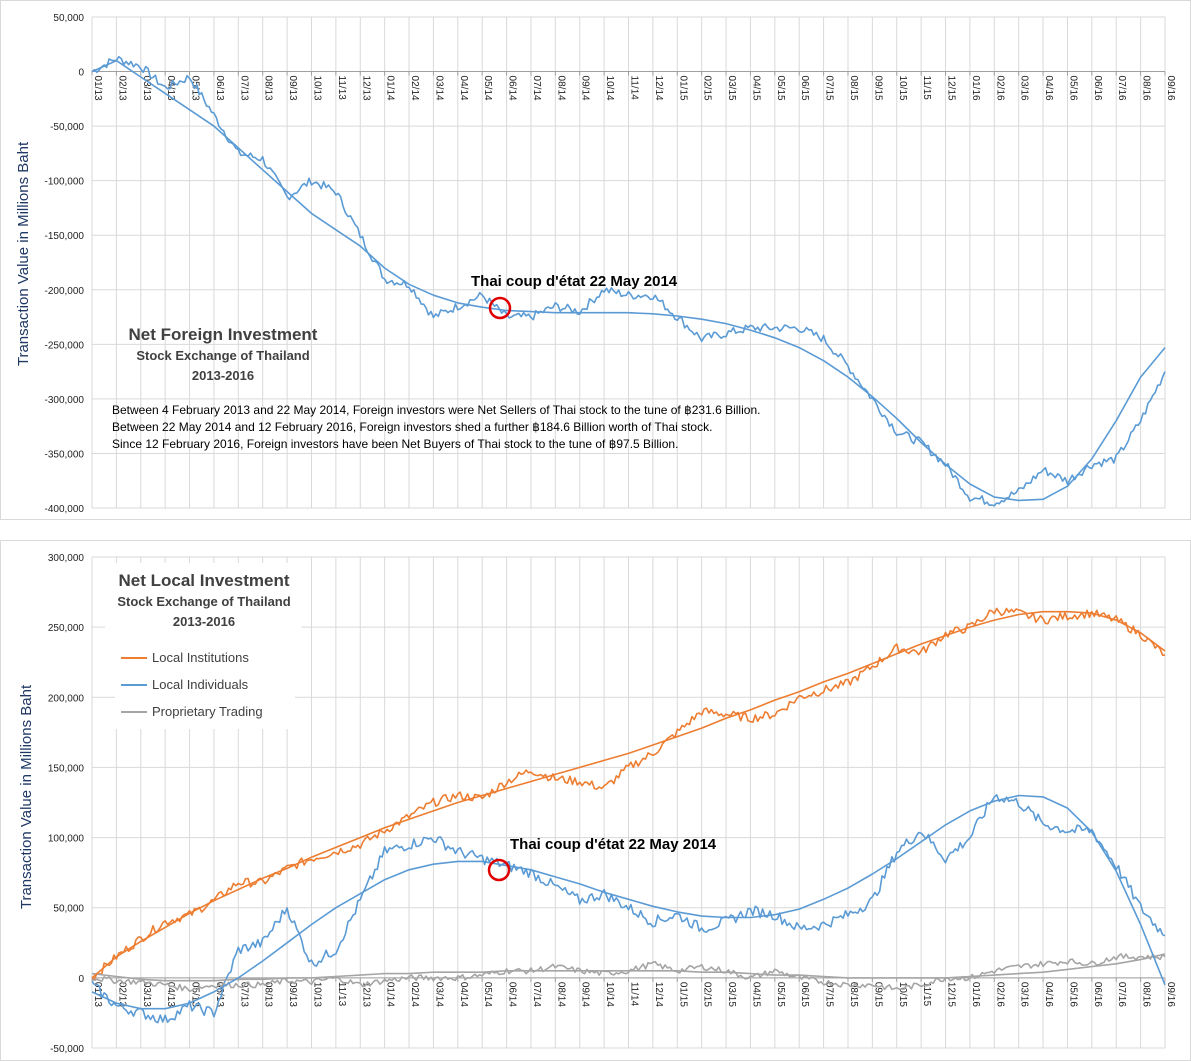  What do you see at coordinates (195, 994) in the screenshot?
I see `x-tick-label: 05/13` at bounding box center [195, 994].